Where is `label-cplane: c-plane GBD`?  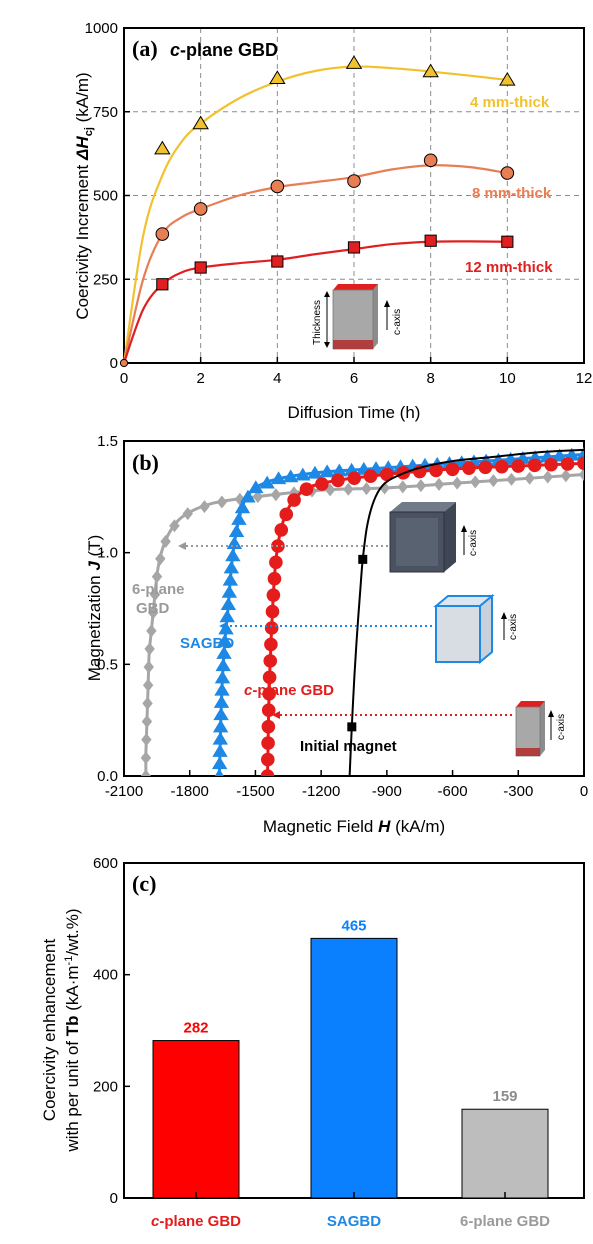 label-cplane: c-plane GBD is located at coordinates (289, 690).